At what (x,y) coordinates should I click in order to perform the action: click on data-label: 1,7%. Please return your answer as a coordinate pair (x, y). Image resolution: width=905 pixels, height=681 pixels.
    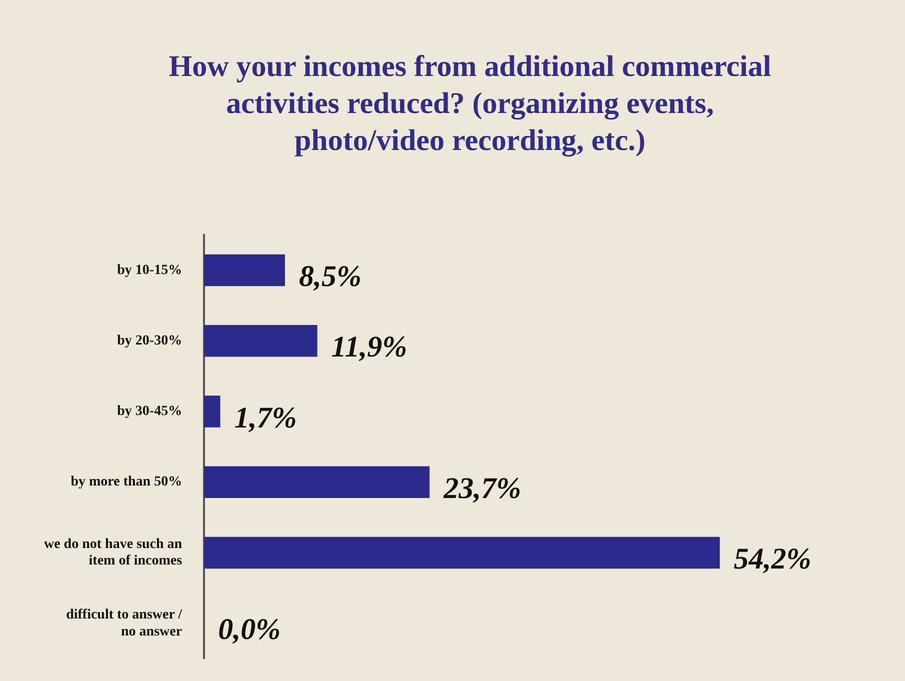
    Looking at the image, I should click on (265, 417).